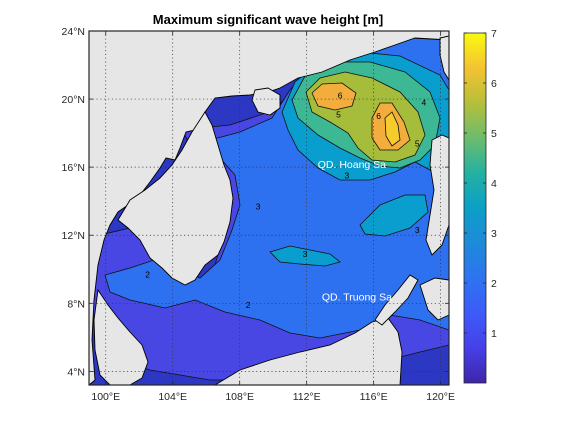  Describe the element at coordinates (494, 84) in the screenshot. I see `colorbar-tick-label: 6` at that location.